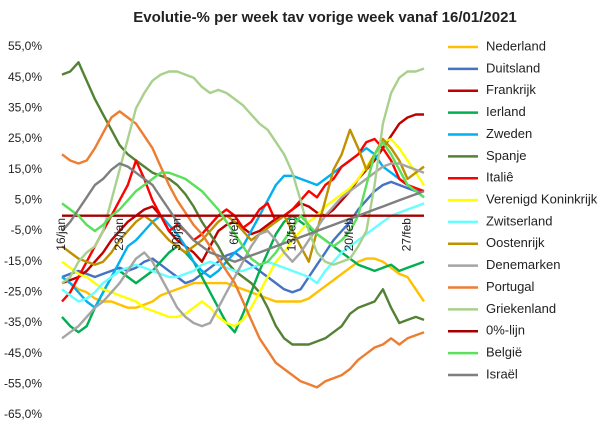 Image resolution: width=607 pixels, height=424 pixels. Describe the element at coordinates (509, 133) in the screenshot. I see `legend-label: Zweden` at that location.